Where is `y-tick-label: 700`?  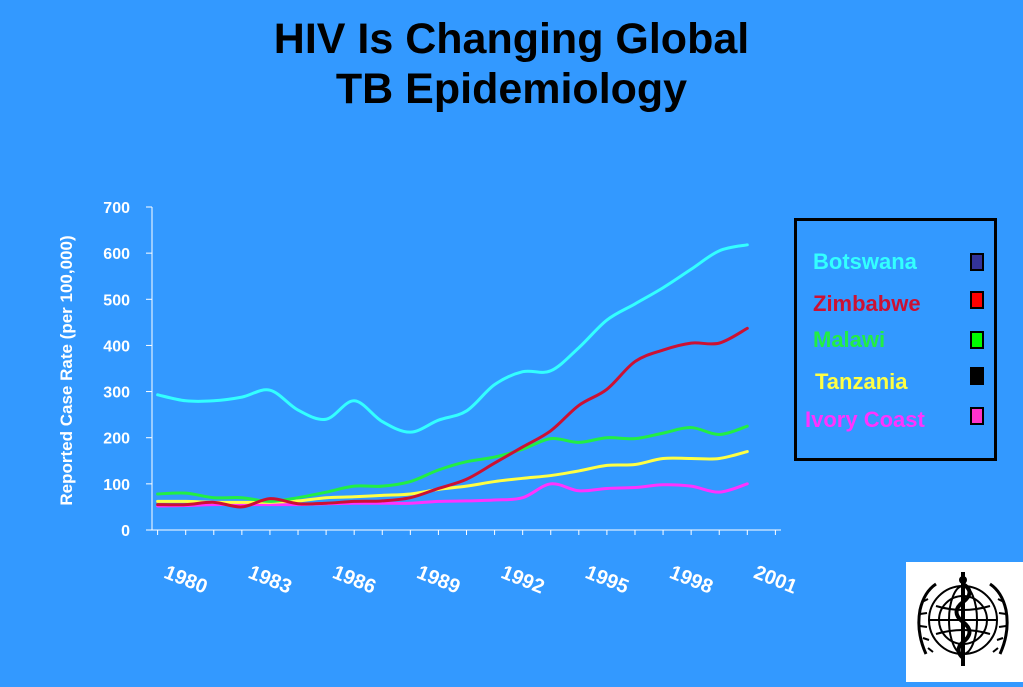 y-tick-label: 700 is located at coordinates (116, 208).